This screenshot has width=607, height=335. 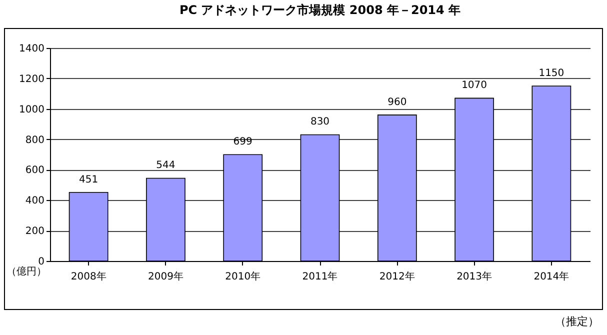 I want to click on y-tick-label: 1000, so click(x=31, y=110).